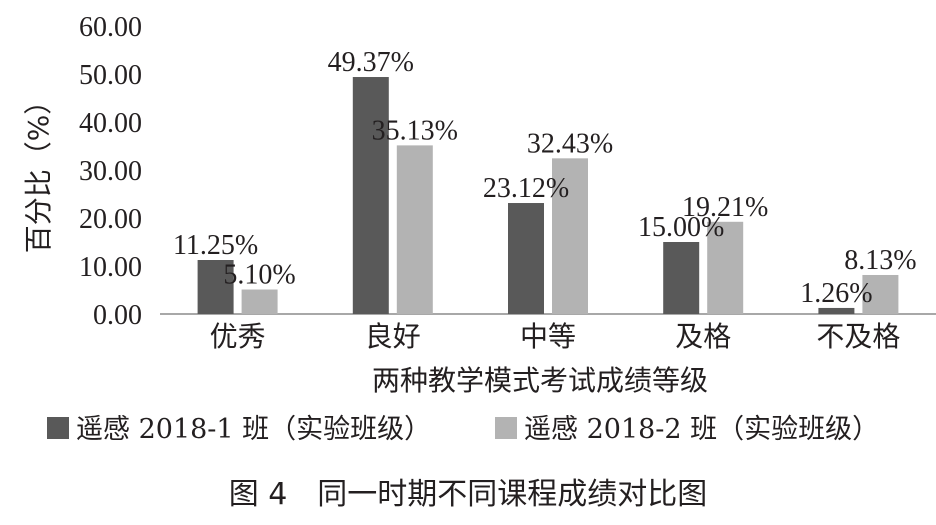  What do you see at coordinates (215, 245) in the screenshot?
I see `data-label-series-1-0: 11.25%` at bounding box center [215, 245].